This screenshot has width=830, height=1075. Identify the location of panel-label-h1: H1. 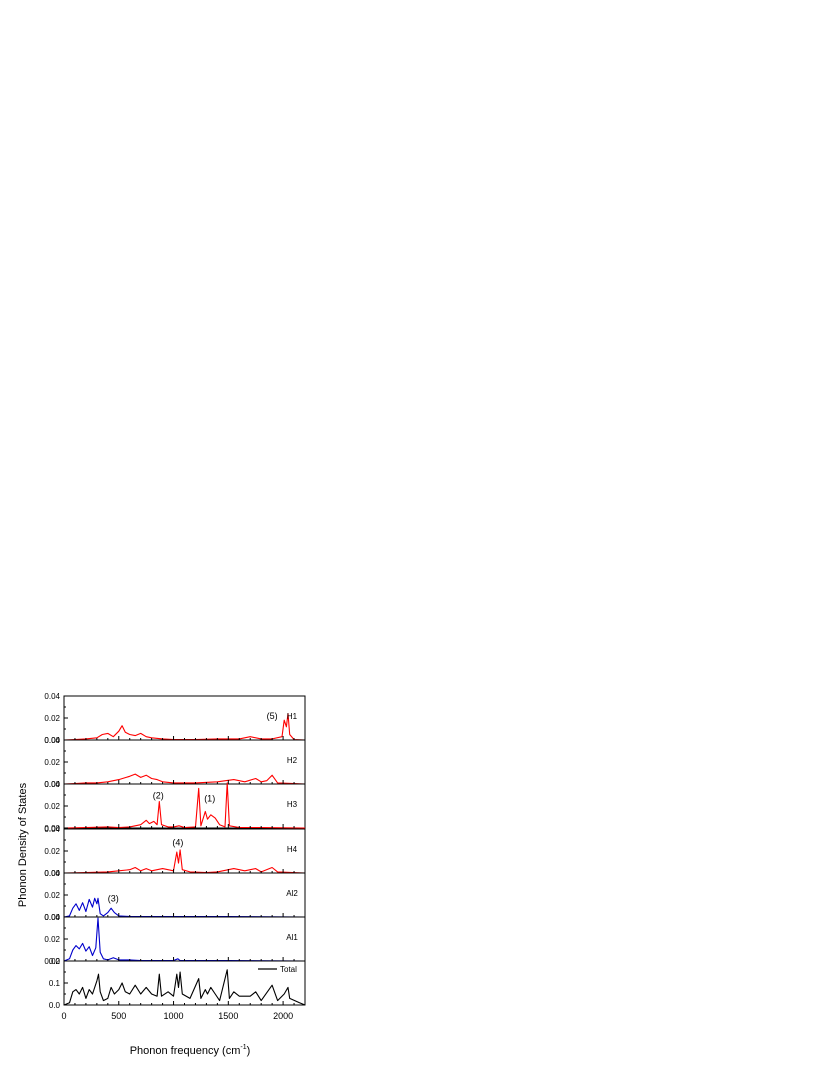
(292, 716).